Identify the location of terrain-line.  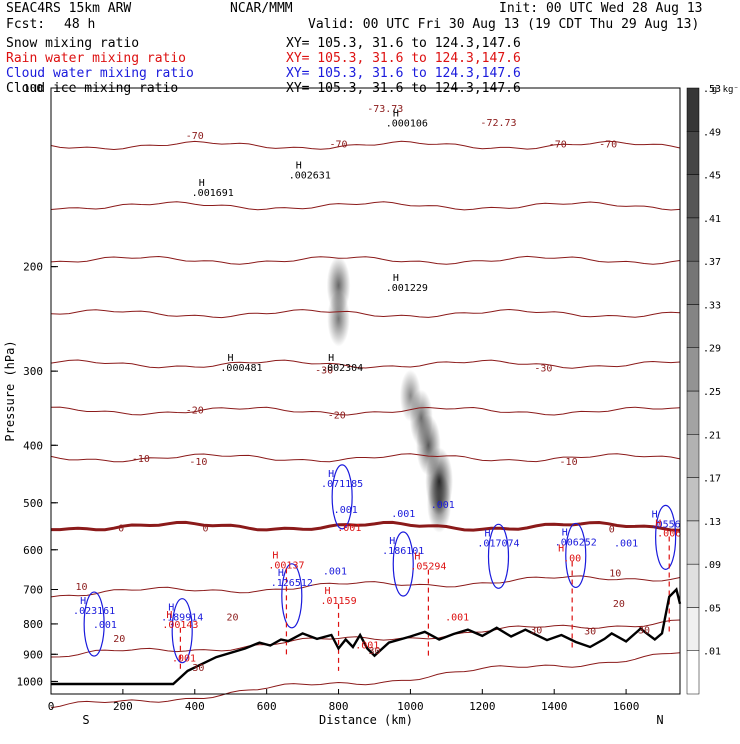
(366, 636).